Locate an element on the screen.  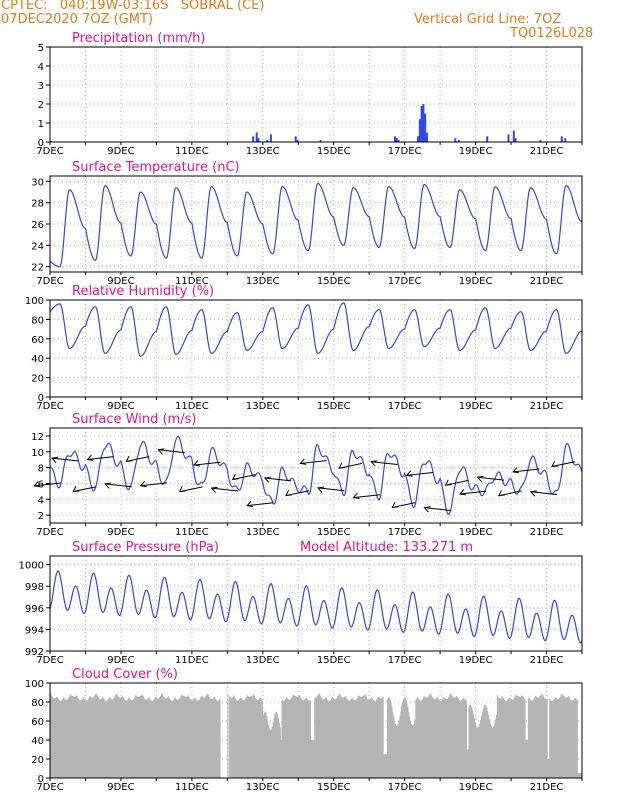
y-tick-label: 1 is located at coordinates (41, 124).